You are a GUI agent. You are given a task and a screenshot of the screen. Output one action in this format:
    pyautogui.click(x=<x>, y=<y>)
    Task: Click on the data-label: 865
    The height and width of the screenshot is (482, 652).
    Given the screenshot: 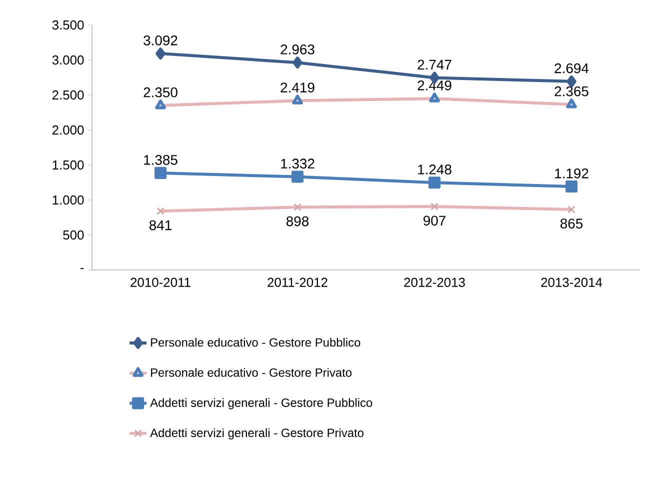 What is the action you would take?
    pyautogui.click(x=571, y=223)
    